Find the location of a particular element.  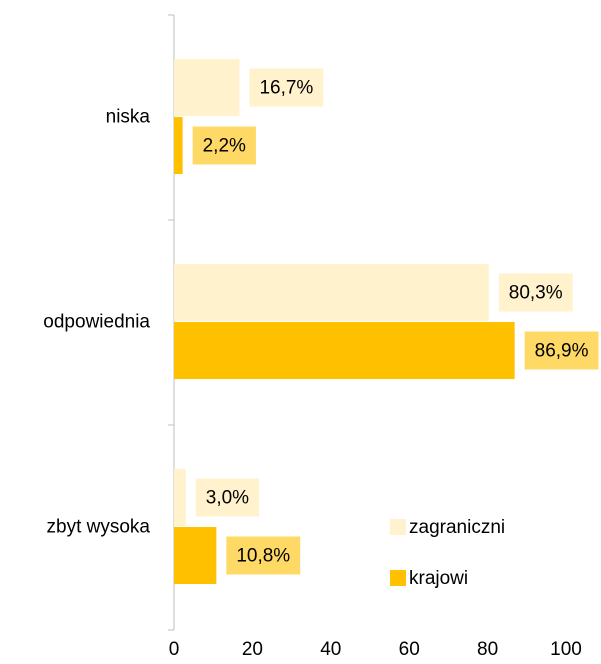

data-label: 16,7% is located at coordinates (286, 87).